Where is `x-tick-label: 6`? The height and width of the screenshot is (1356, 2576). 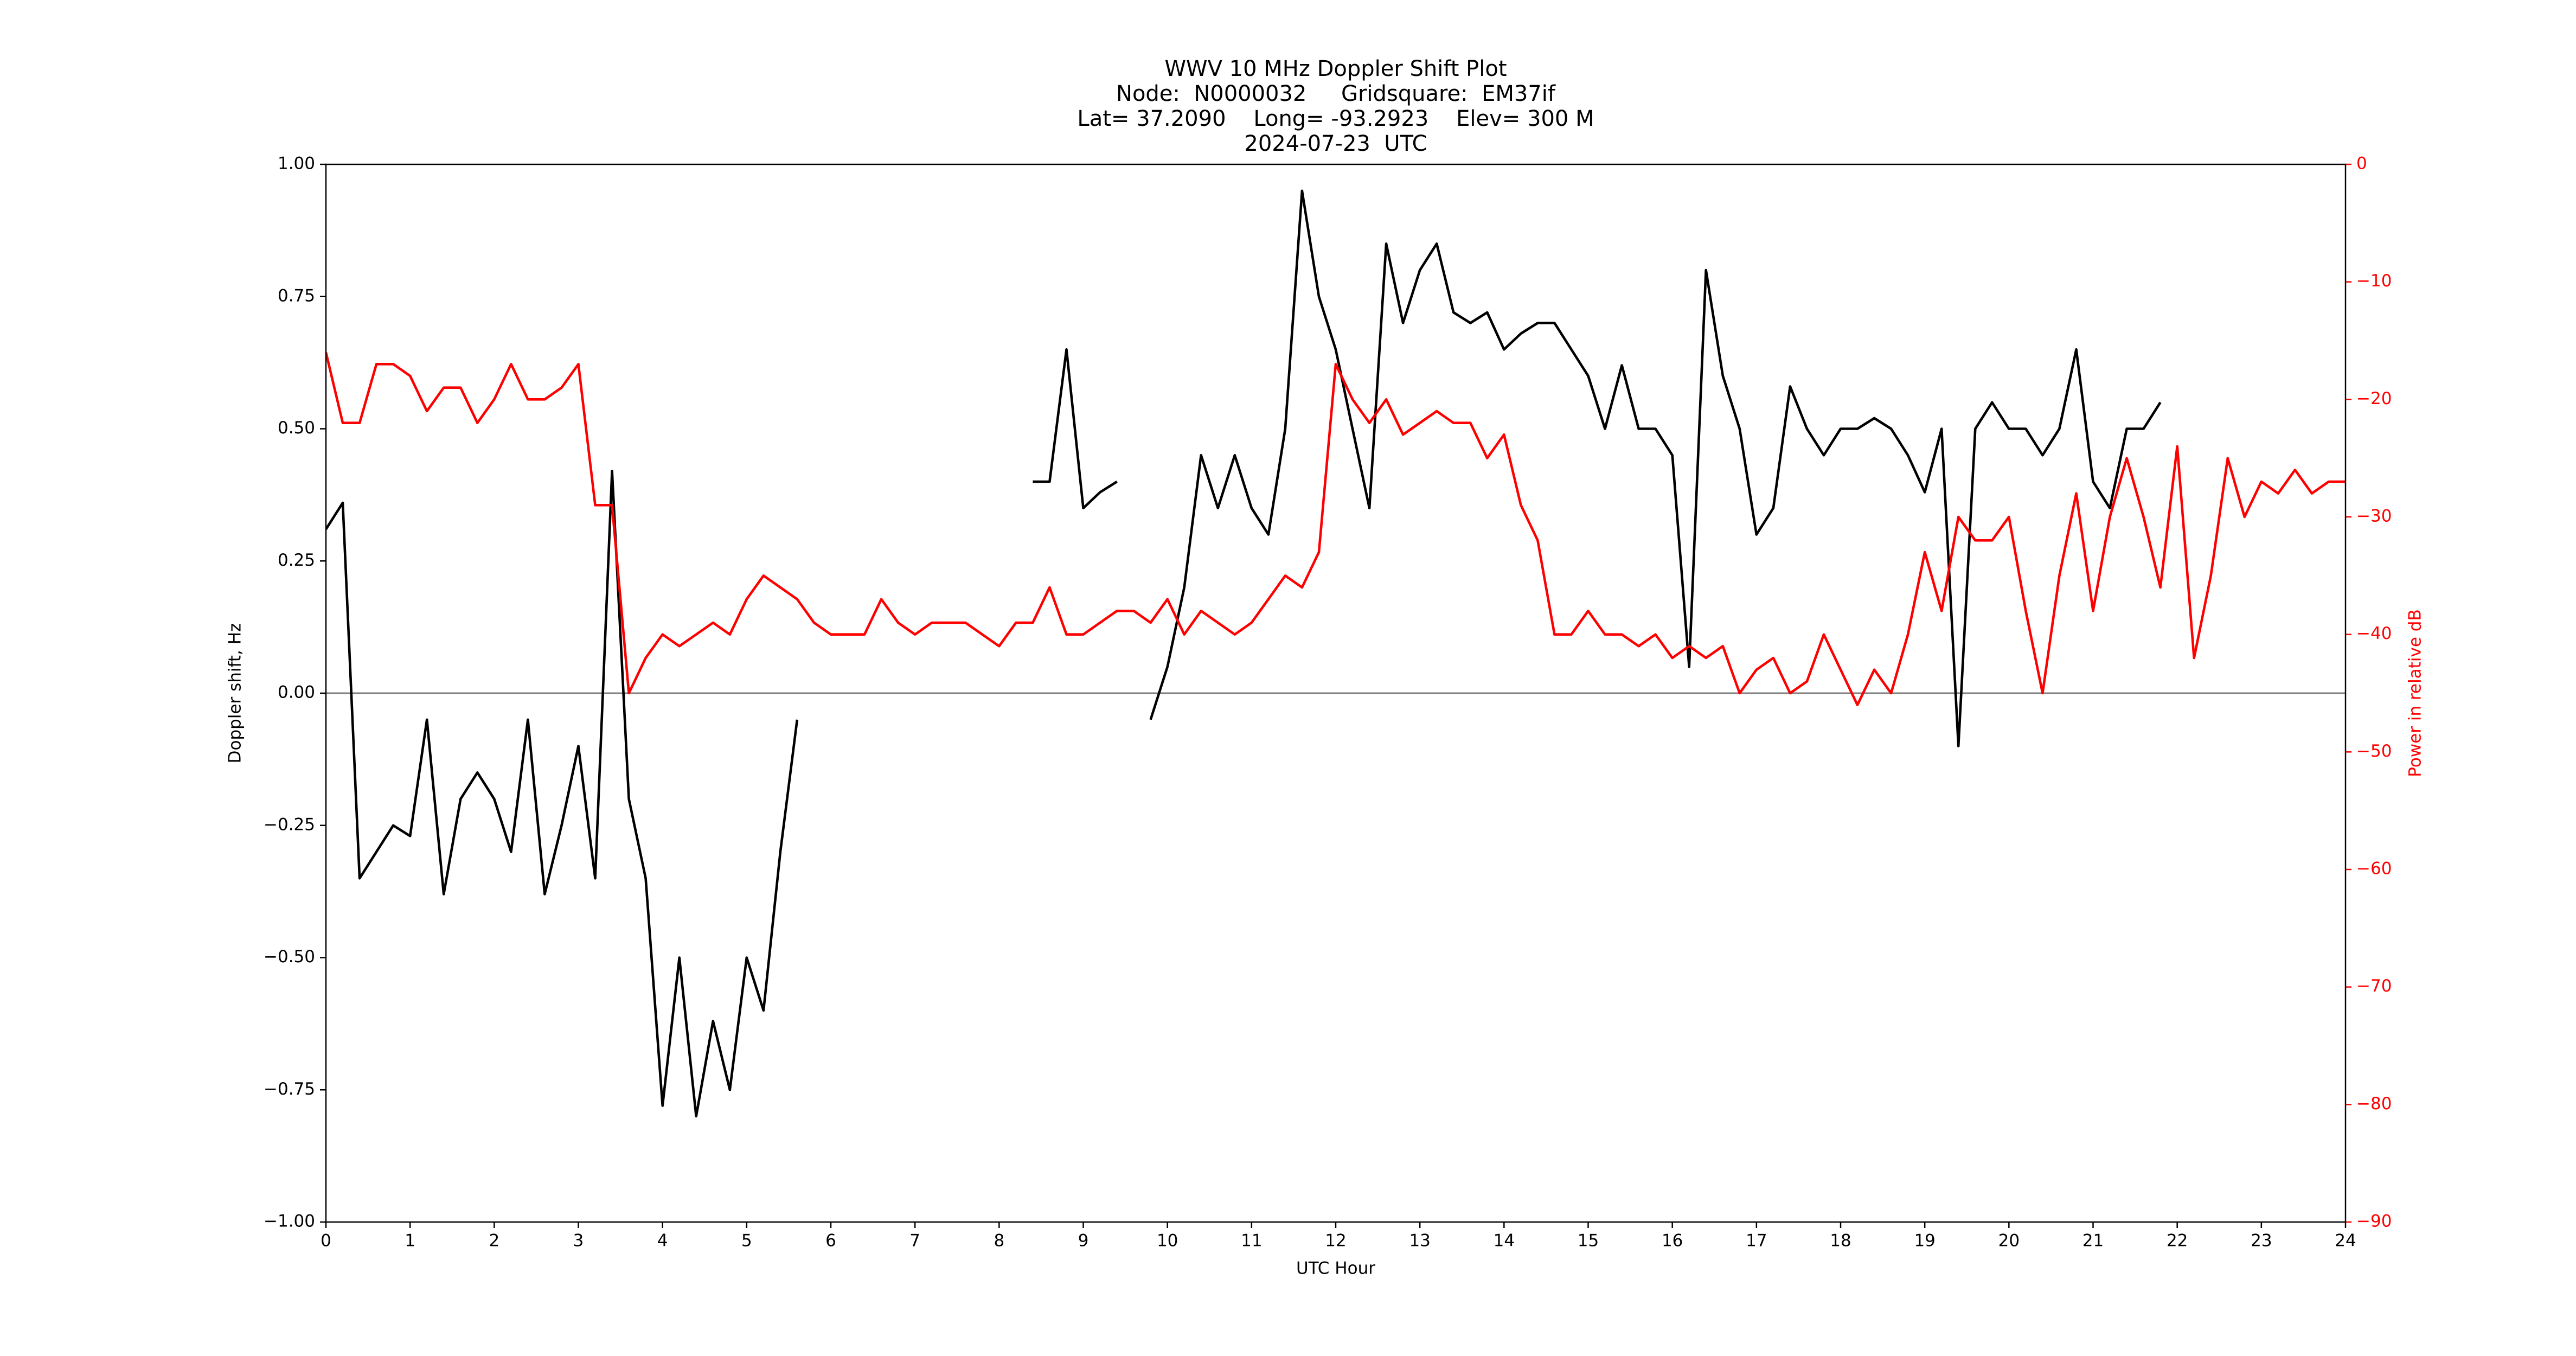
x-tick-label: 6 is located at coordinates (830, 1241).